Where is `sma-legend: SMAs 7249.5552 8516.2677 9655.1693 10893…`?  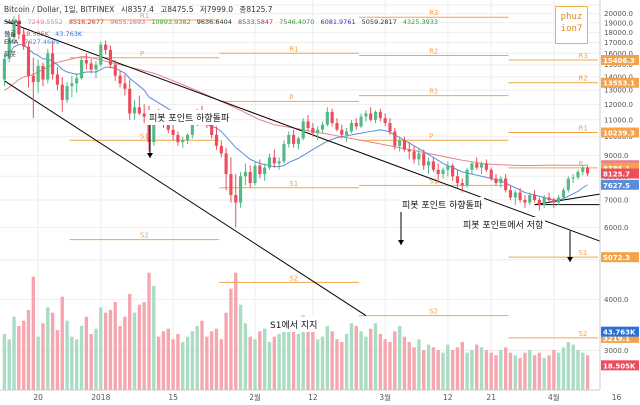
sma-legend: SMAs 7249.5552 8516.2677 9655.1693 10893… is located at coordinates (223, 22).